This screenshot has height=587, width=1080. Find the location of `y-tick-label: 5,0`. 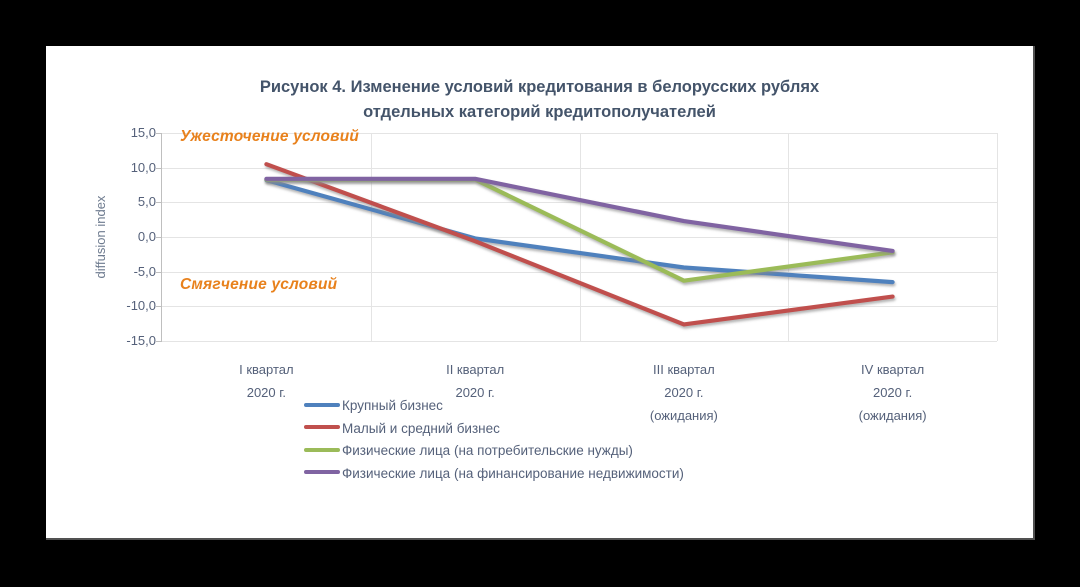

y-tick-label: 5,0 is located at coordinates (146, 202).